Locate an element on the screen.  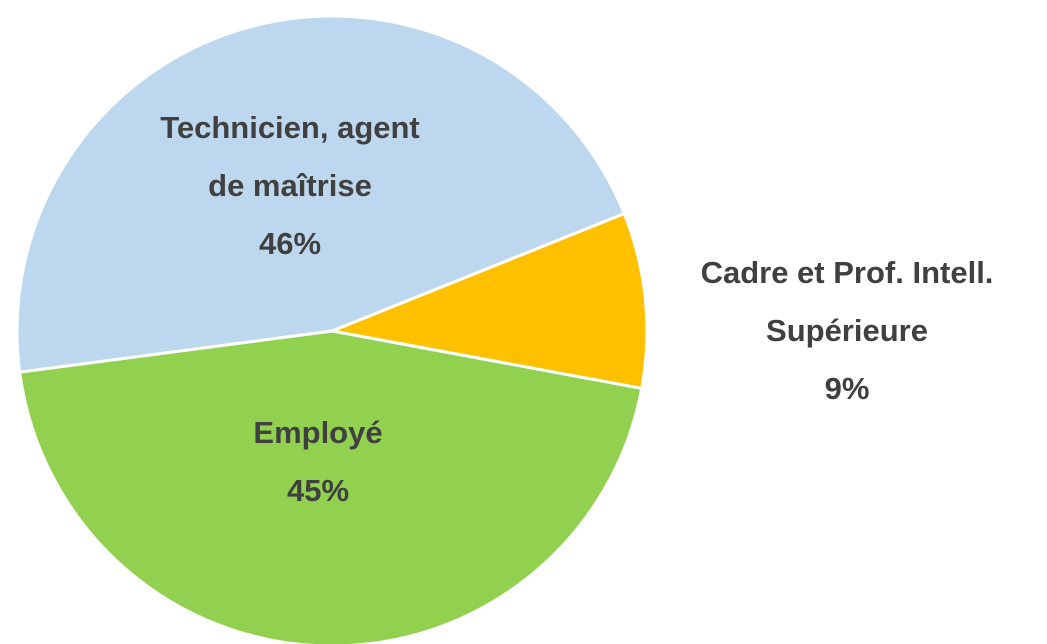
slice-label: Cadre et Prof. Intell. is located at coordinates (847, 272).